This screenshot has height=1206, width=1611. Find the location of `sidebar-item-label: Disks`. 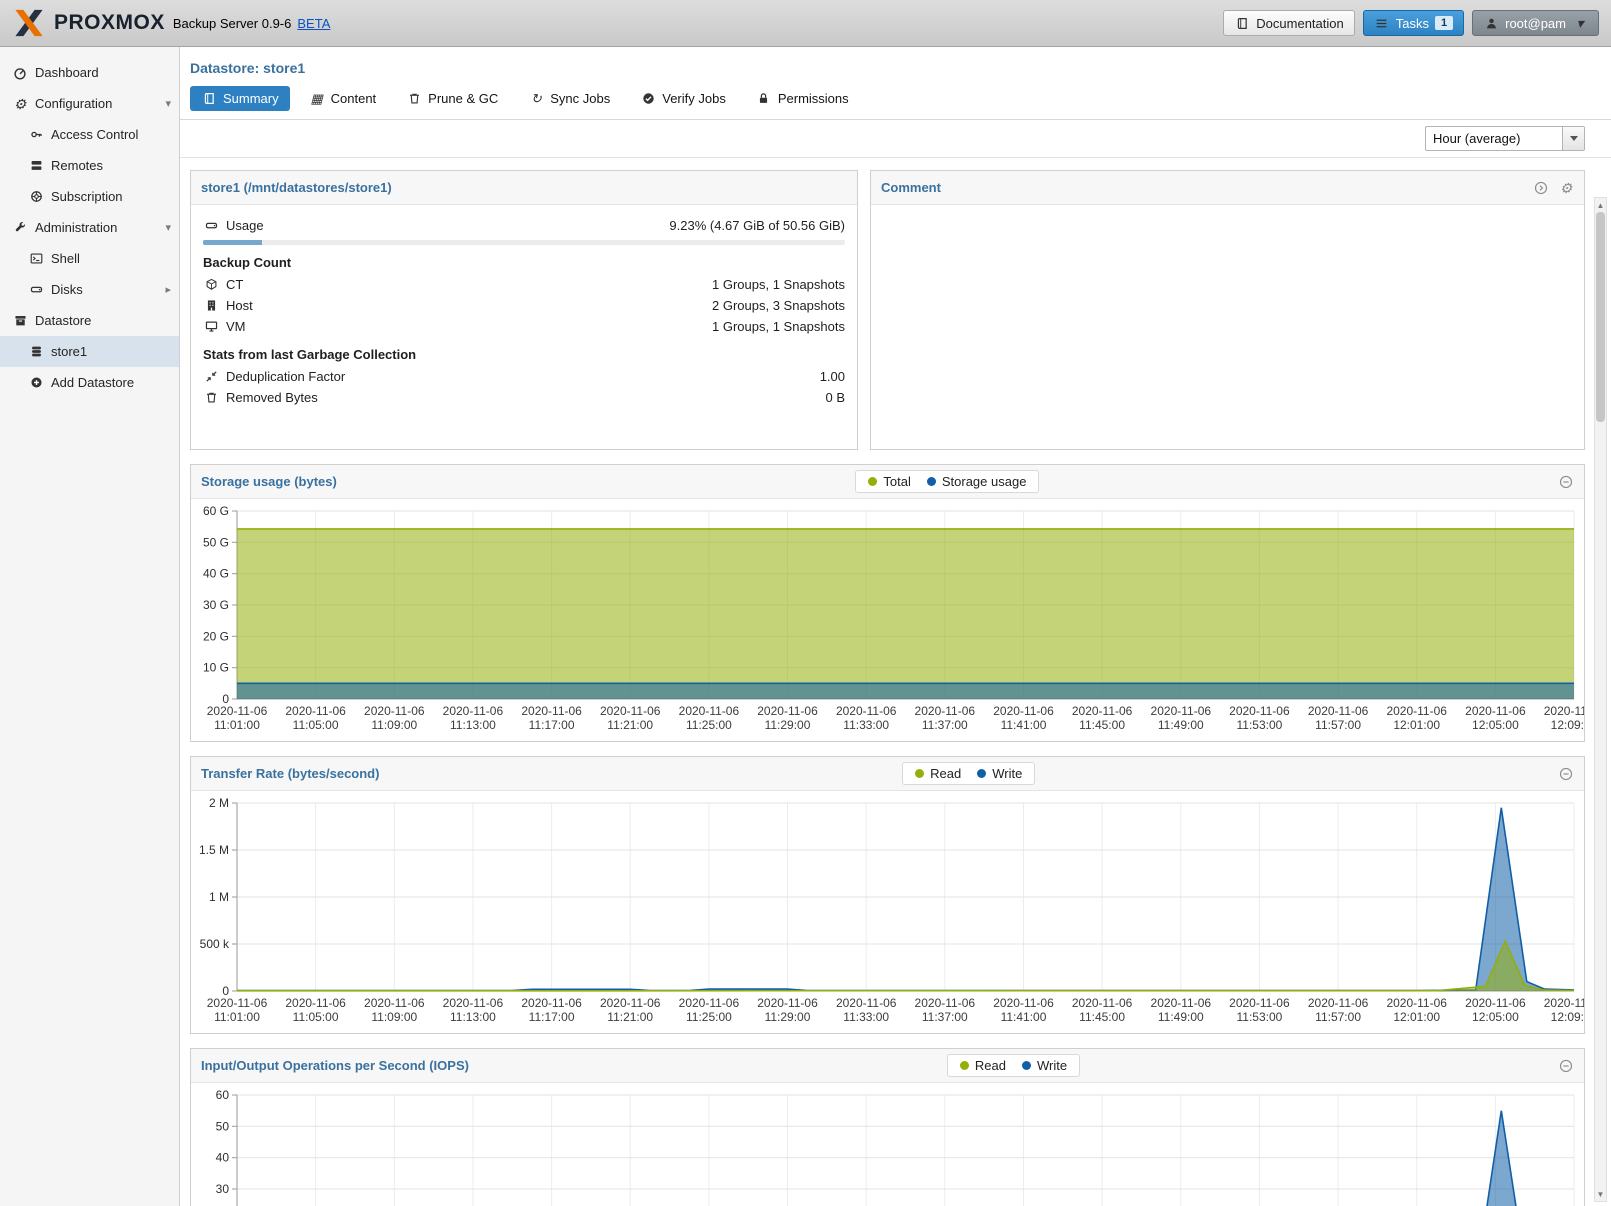

sidebar-item-label: Disks is located at coordinates (67, 289).